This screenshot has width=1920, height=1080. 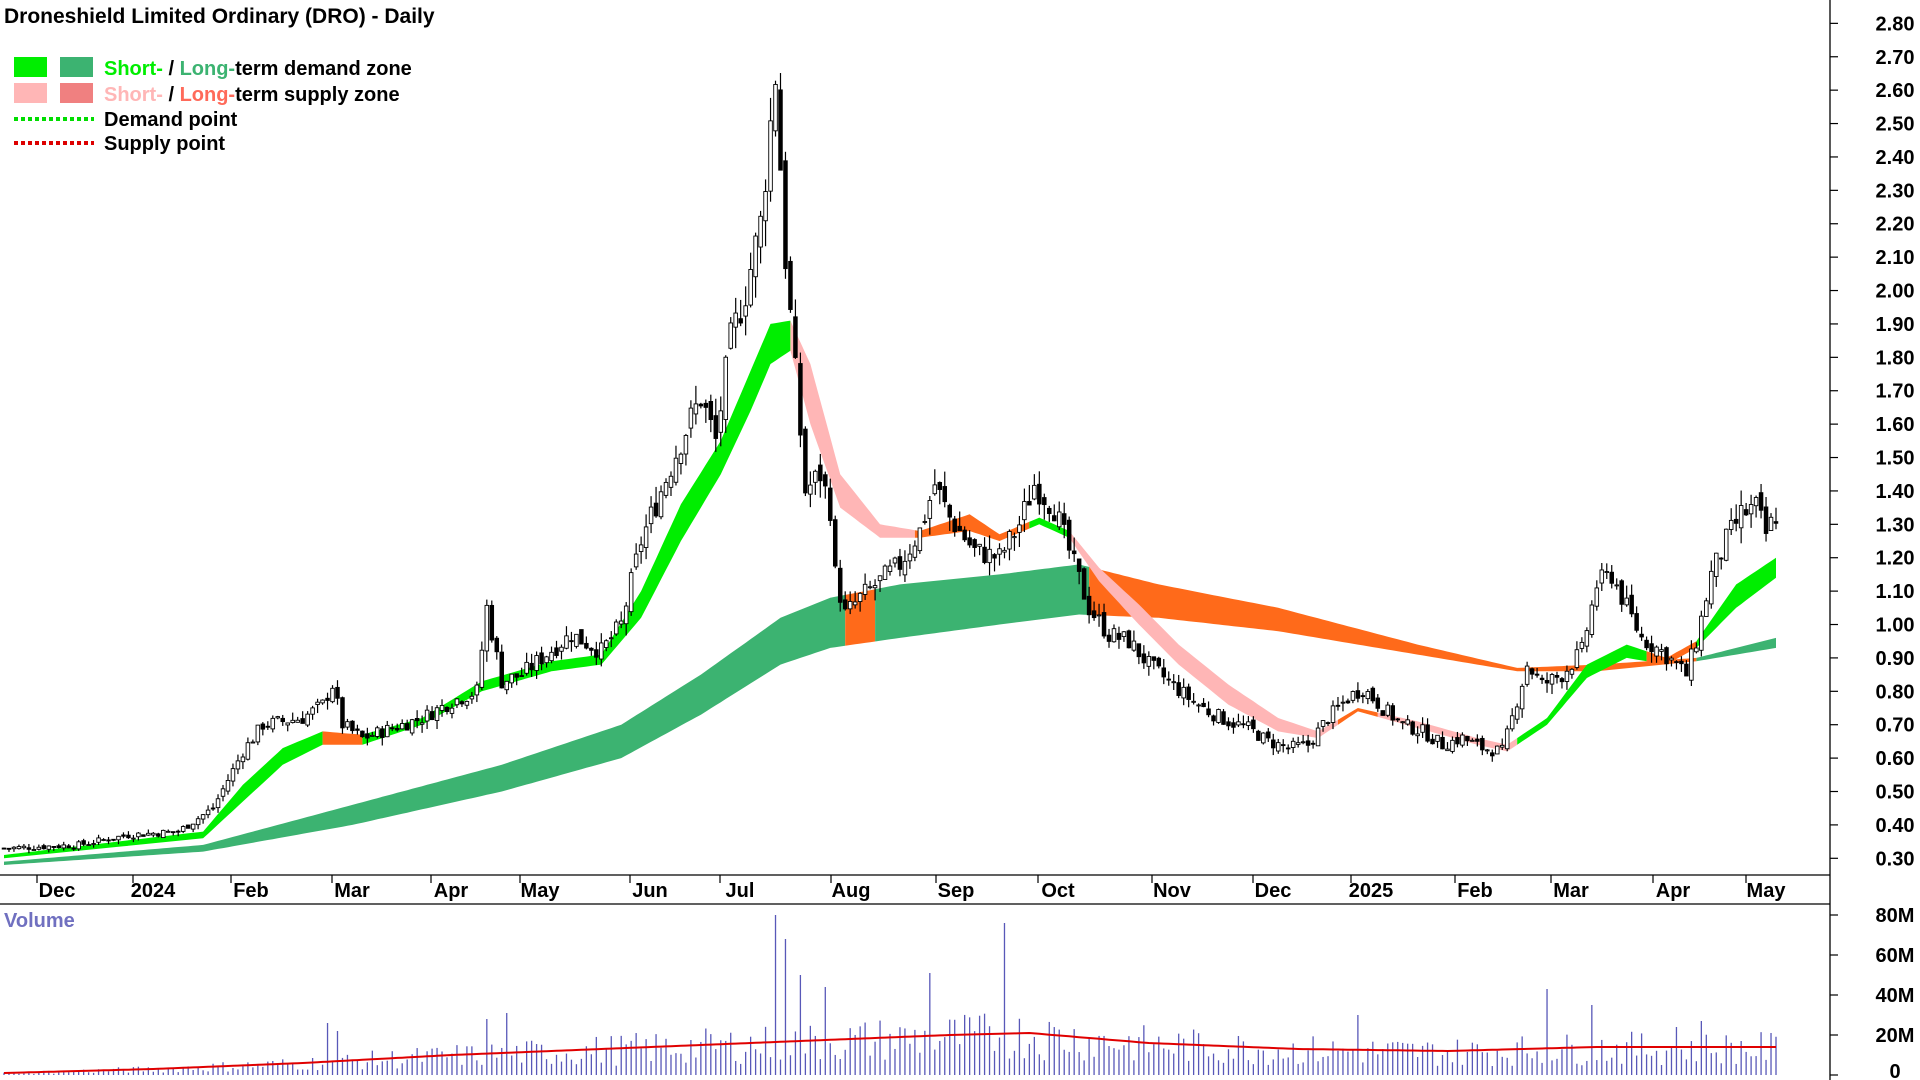 I want to click on date-tick-label: Dec, so click(x=57, y=891).